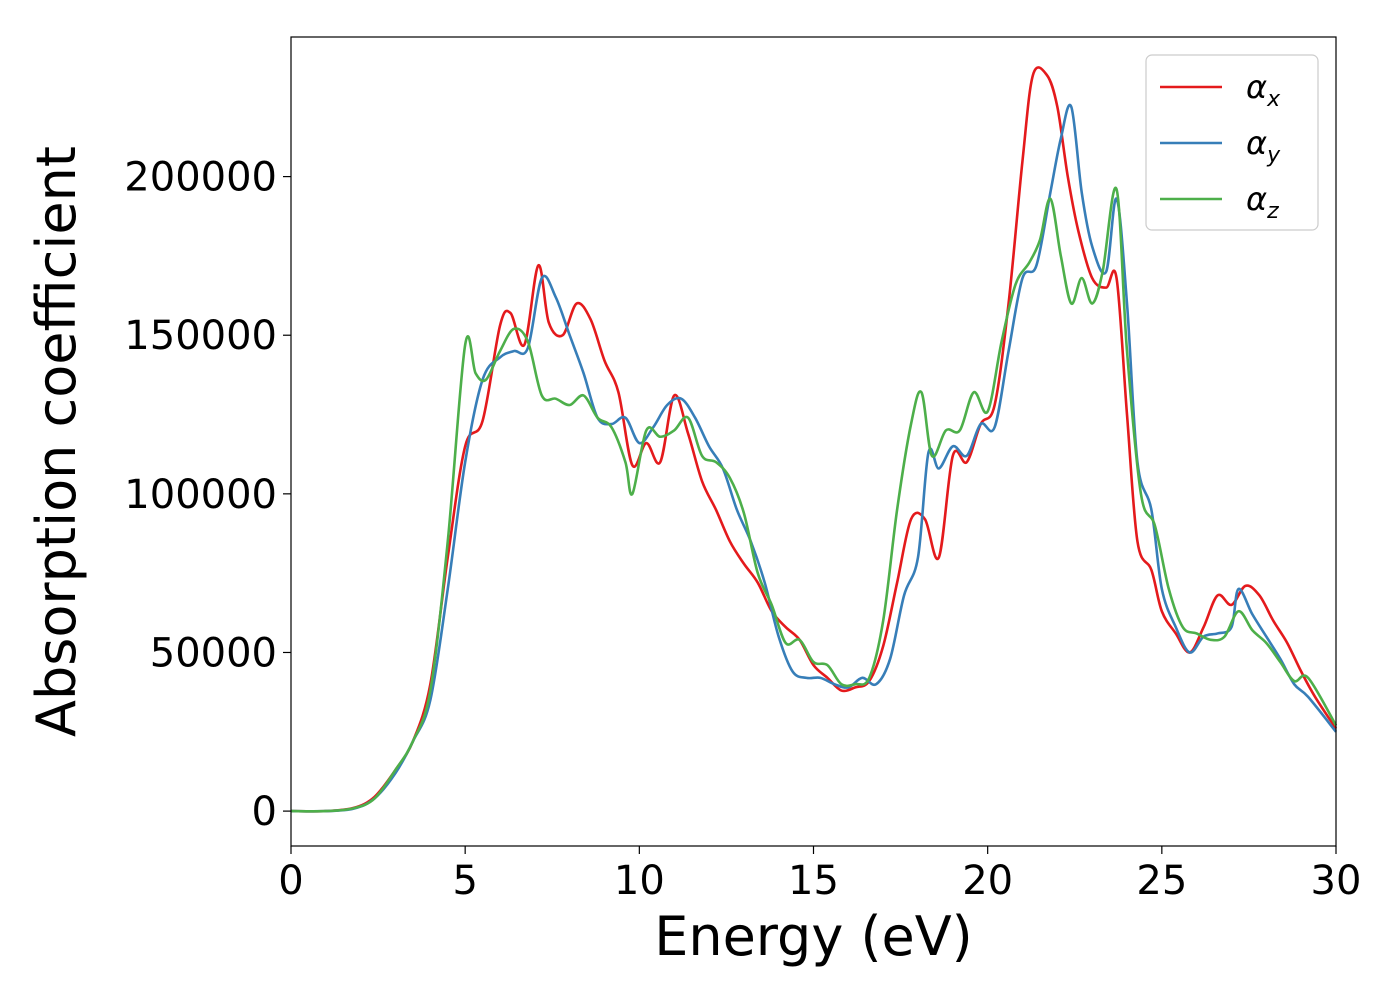 The image size is (1400, 1000). What do you see at coordinates (1263, 90) in the screenshot?
I see `legend-label-alpha-x: αx` at bounding box center [1263, 90].